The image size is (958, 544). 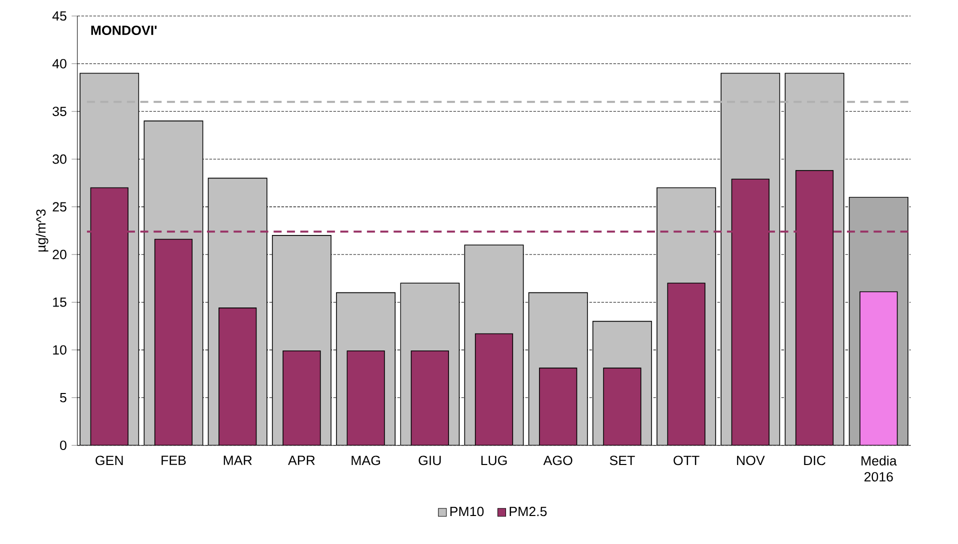 I want to click on legend-label: PM10, so click(x=467, y=511).